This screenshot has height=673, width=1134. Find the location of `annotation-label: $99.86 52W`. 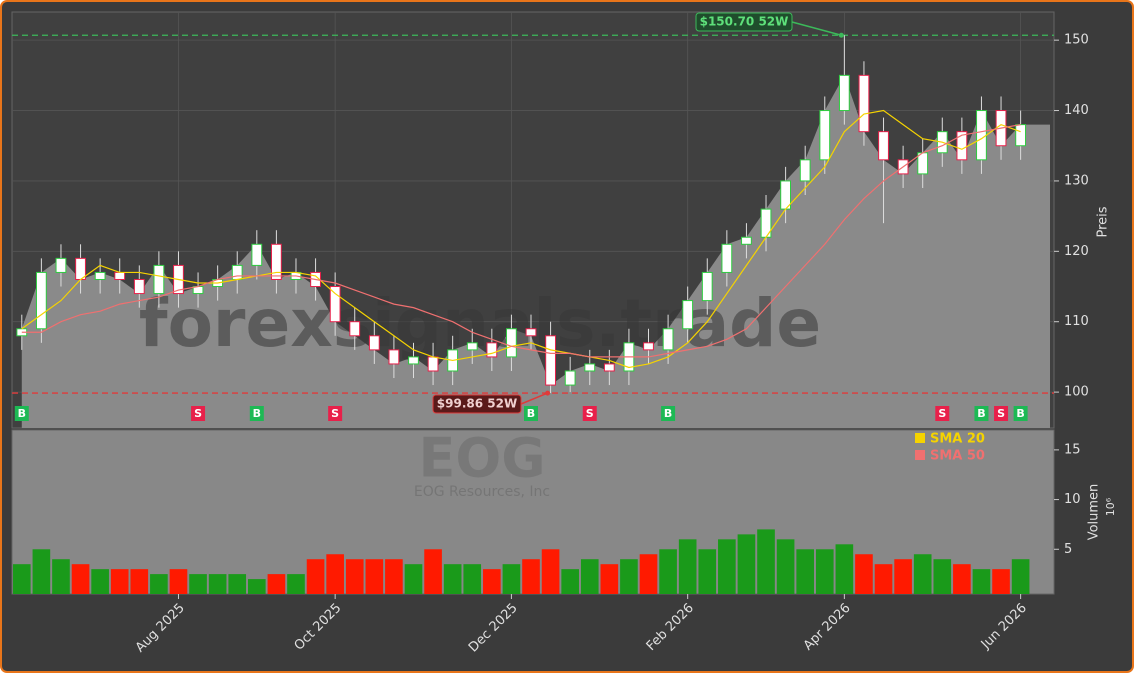

annotation-label: $99.86 52W is located at coordinates (477, 404).